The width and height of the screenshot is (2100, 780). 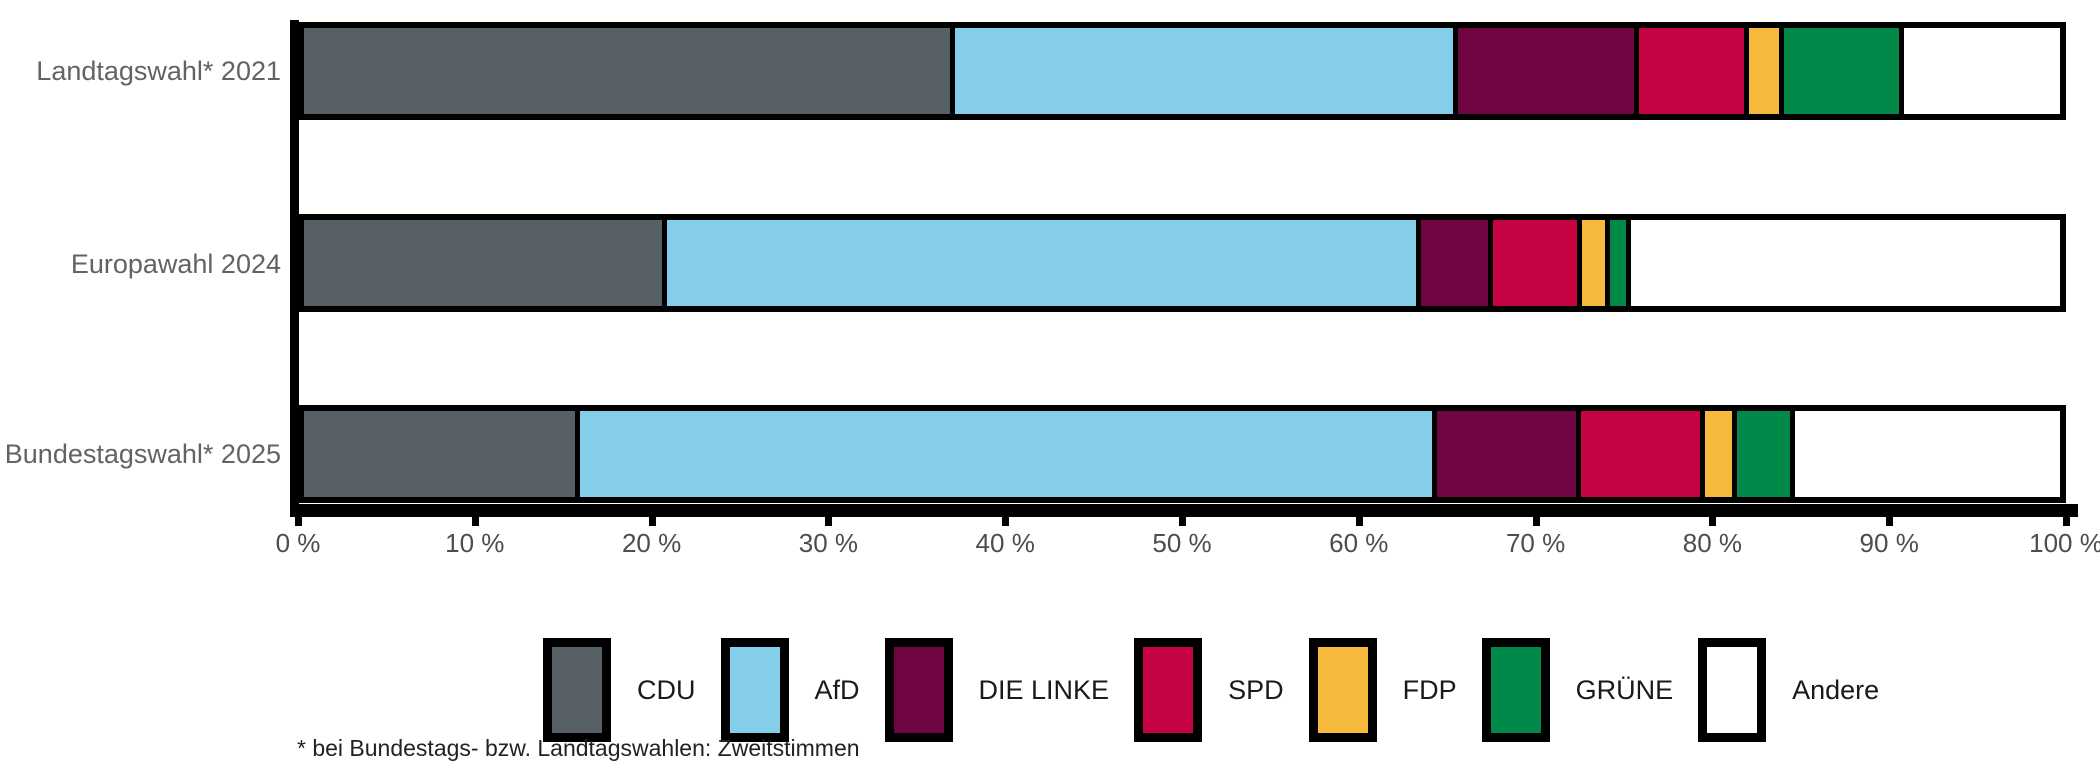 I want to click on legend-label-spd: SPD, so click(x=1256, y=689).